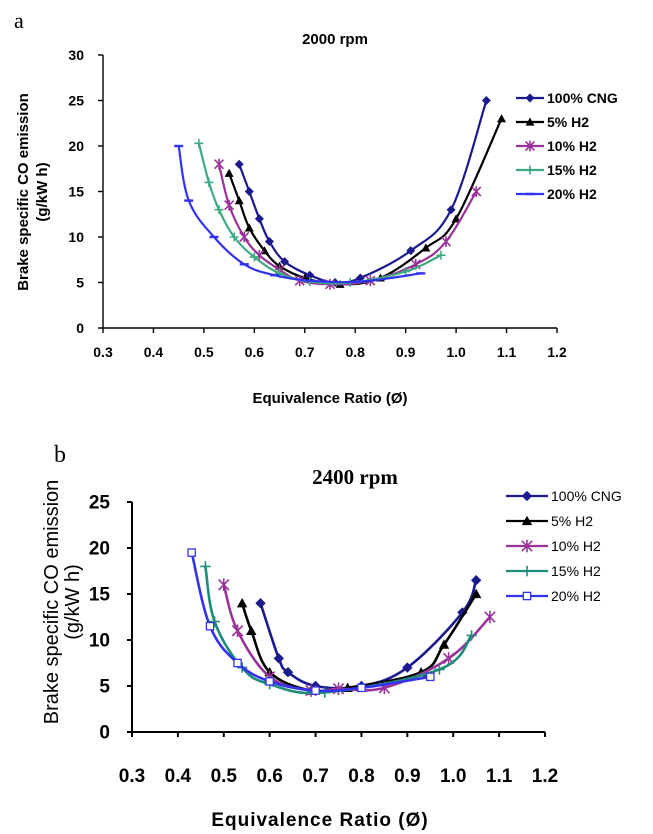 Image resolution: width=653 pixels, height=834 pixels. Describe the element at coordinates (99, 549) in the screenshot. I see `y-tick-label: 20` at that location.